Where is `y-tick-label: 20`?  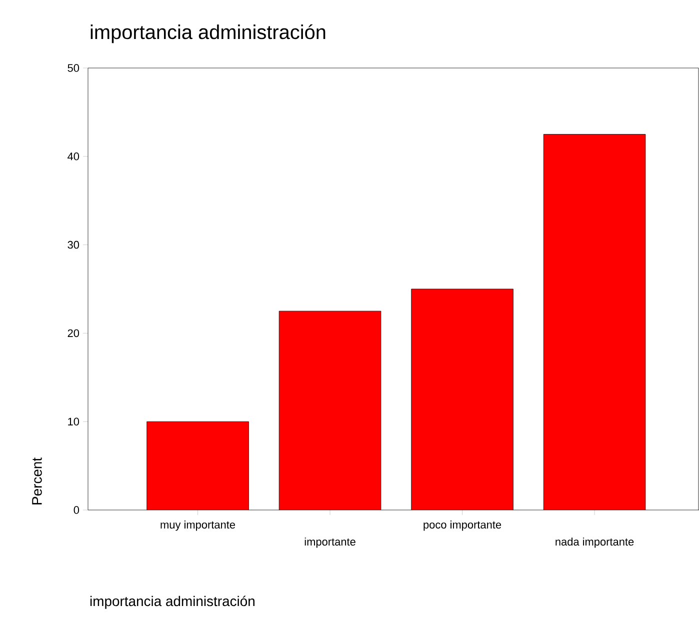 y-tick-label: 20 is located at coordinates (74, 333).